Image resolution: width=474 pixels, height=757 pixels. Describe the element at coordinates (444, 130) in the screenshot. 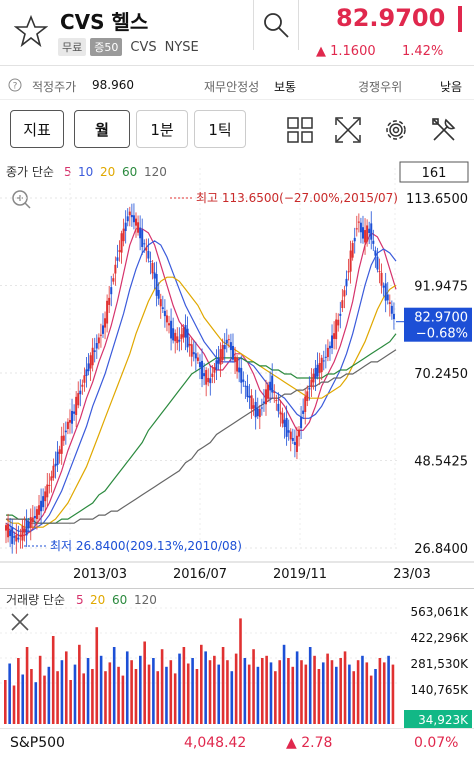

I see `drawing-tools-icon` at that location.